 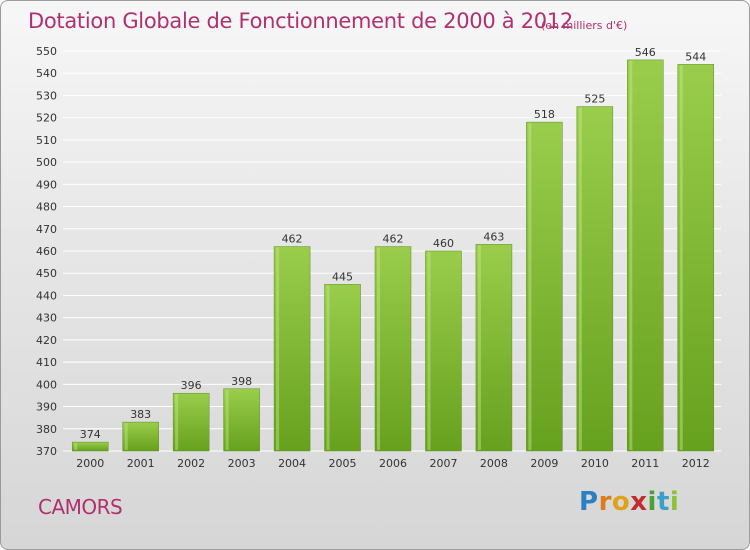 What do you see at coordinates (140, 414) in the screenshot?
I see `data-label-2001: 383` at bounding box center [140, 414].